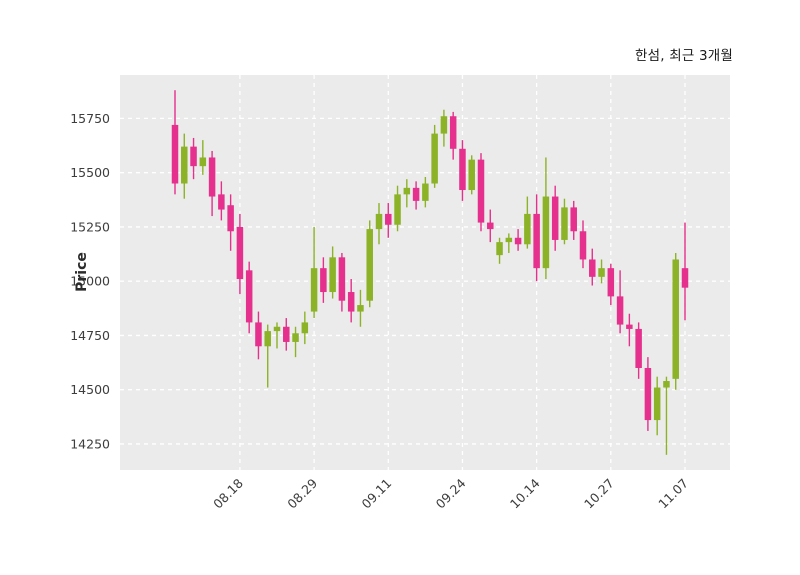 Image resolution: width=800 pixels, height=575 pixels. What do you see at coordinates (90, 172) in the screenshot?
I see `y-tick-label: 15500` at bounding box center [90, 172].